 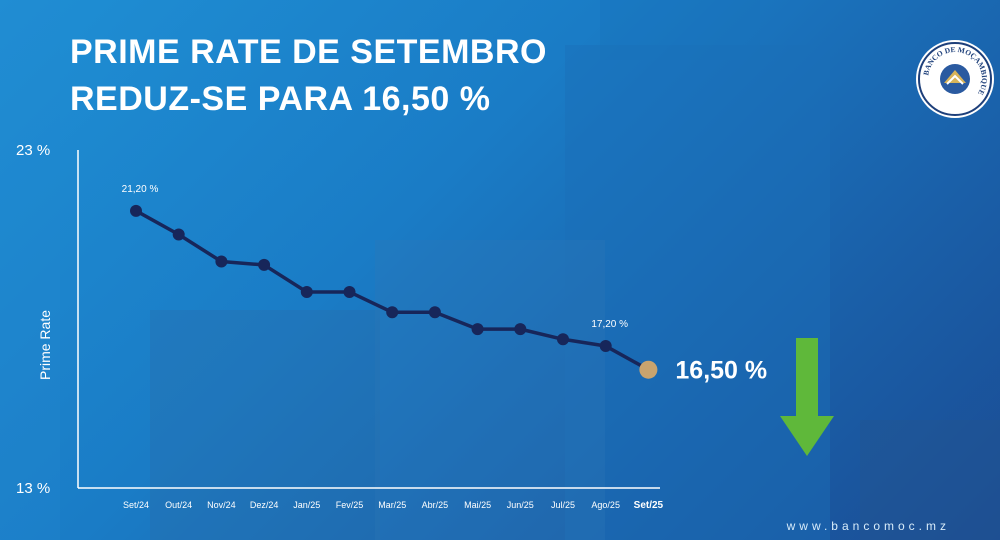 What do you see at coordinates (435, 505) in the screenshot?
I see `x-tick-label: Abr/25` at bounding box center [435, 505].